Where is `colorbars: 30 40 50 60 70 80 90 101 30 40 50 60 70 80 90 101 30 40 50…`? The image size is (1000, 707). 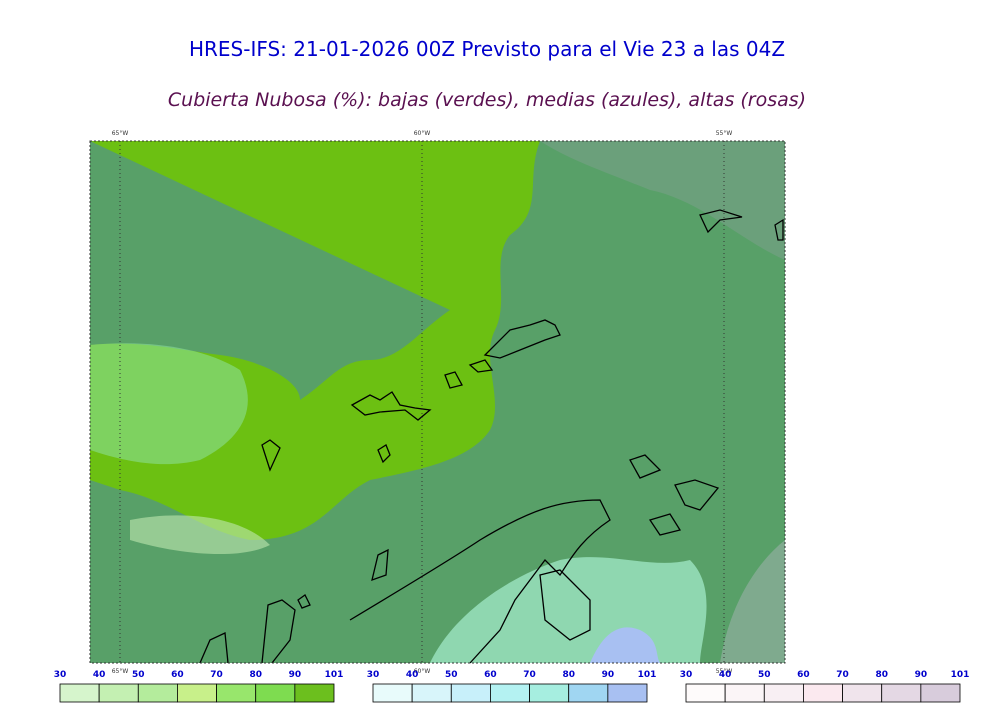
colorbars: 30 40 50 60 70 80 90 101 30 40 50 60 70 80 90 101 30 40 50… is located at coordinates (512, 686).